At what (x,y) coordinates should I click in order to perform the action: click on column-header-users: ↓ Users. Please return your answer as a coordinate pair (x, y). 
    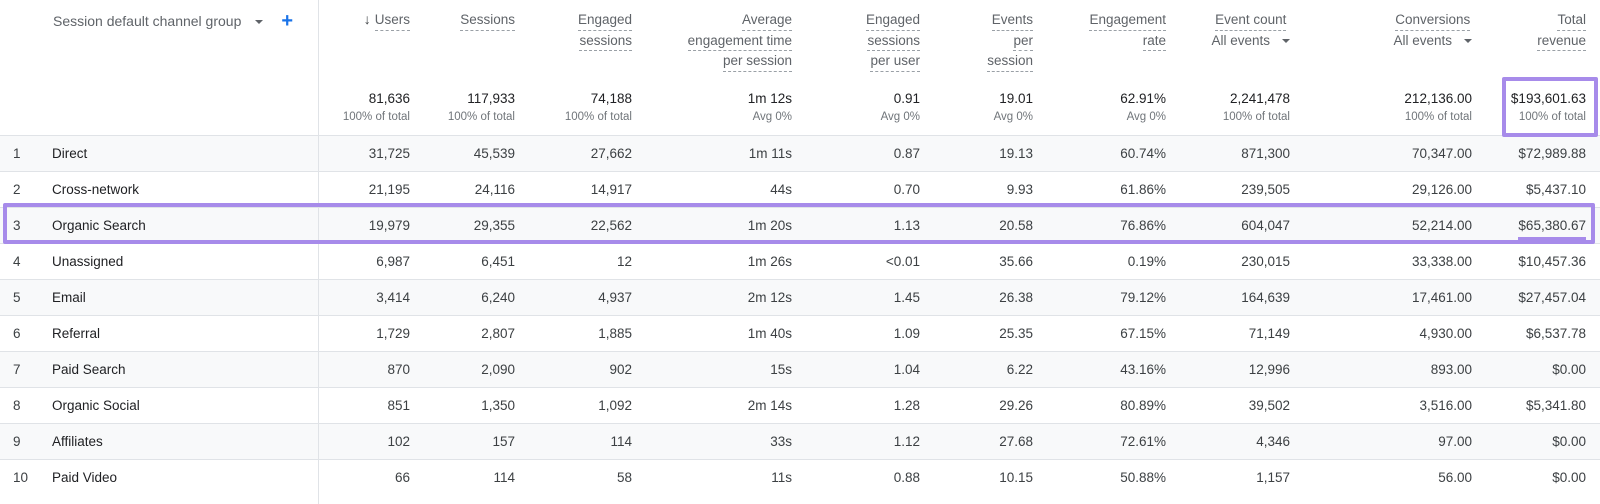
    Looking at the image, I should click on (387, 20).